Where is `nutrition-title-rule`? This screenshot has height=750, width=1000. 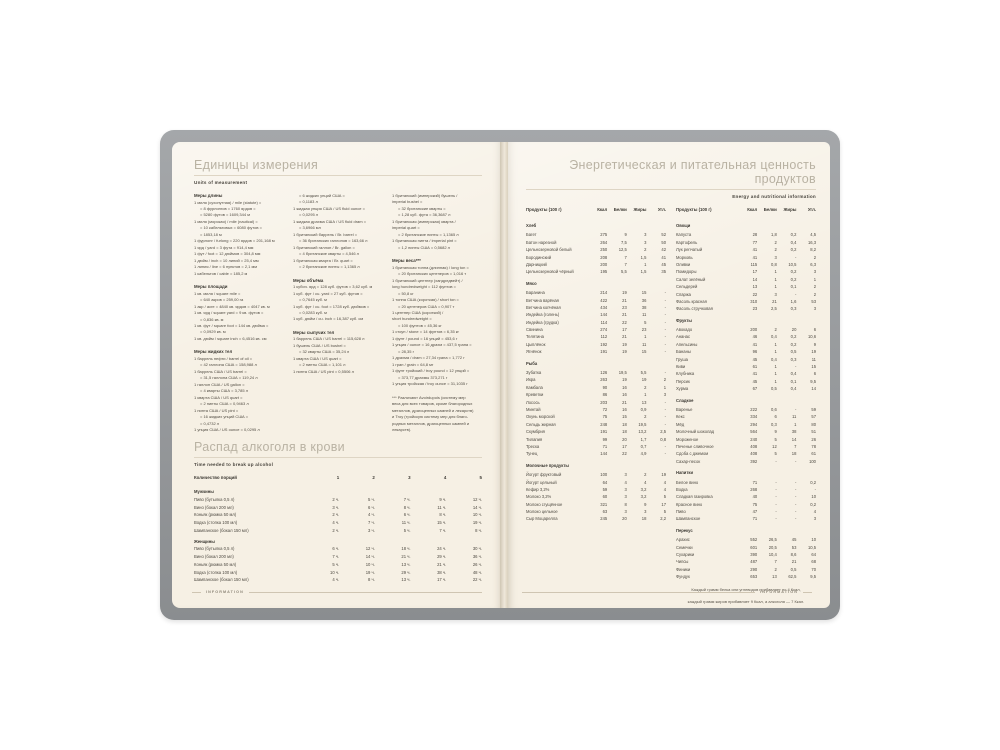 nutrition-title-rule is located at coordinates (671, 189).